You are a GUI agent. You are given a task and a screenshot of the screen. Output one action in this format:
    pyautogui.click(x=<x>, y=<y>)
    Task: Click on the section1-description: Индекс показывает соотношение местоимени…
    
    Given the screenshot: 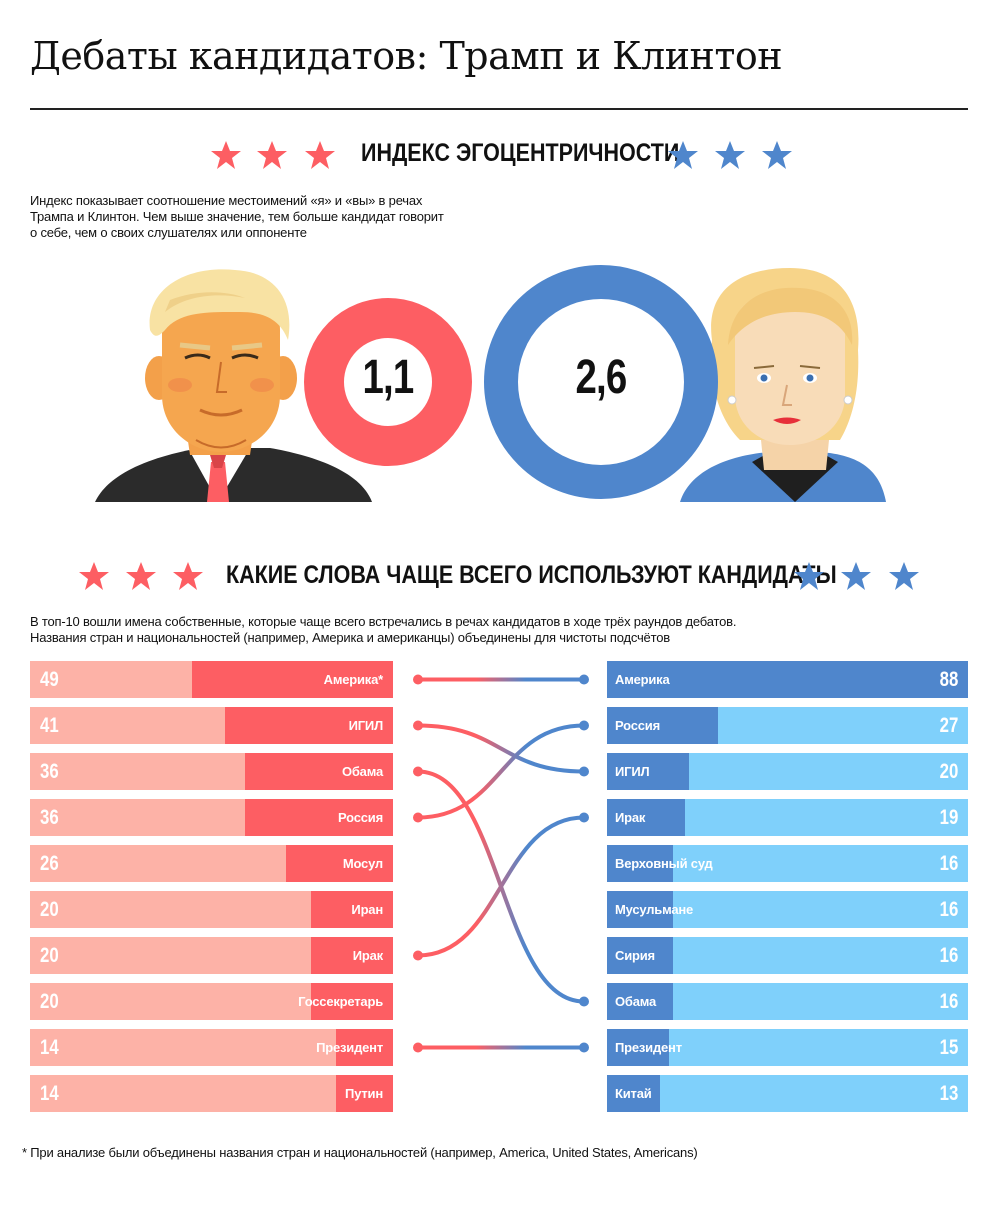 What is the action you would take?
    pyautogui.click(x=237, y=217)
    